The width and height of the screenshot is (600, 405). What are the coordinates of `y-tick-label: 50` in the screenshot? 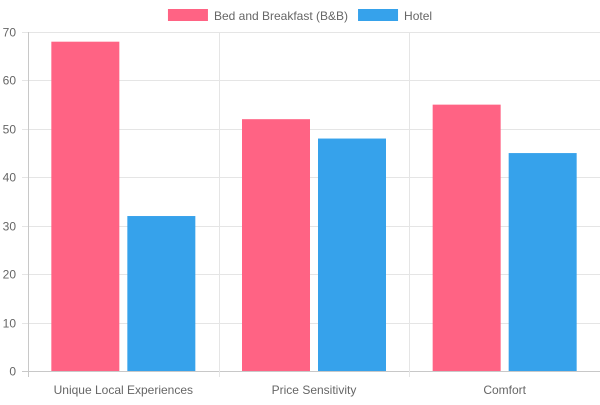 It's located at (10, 130).